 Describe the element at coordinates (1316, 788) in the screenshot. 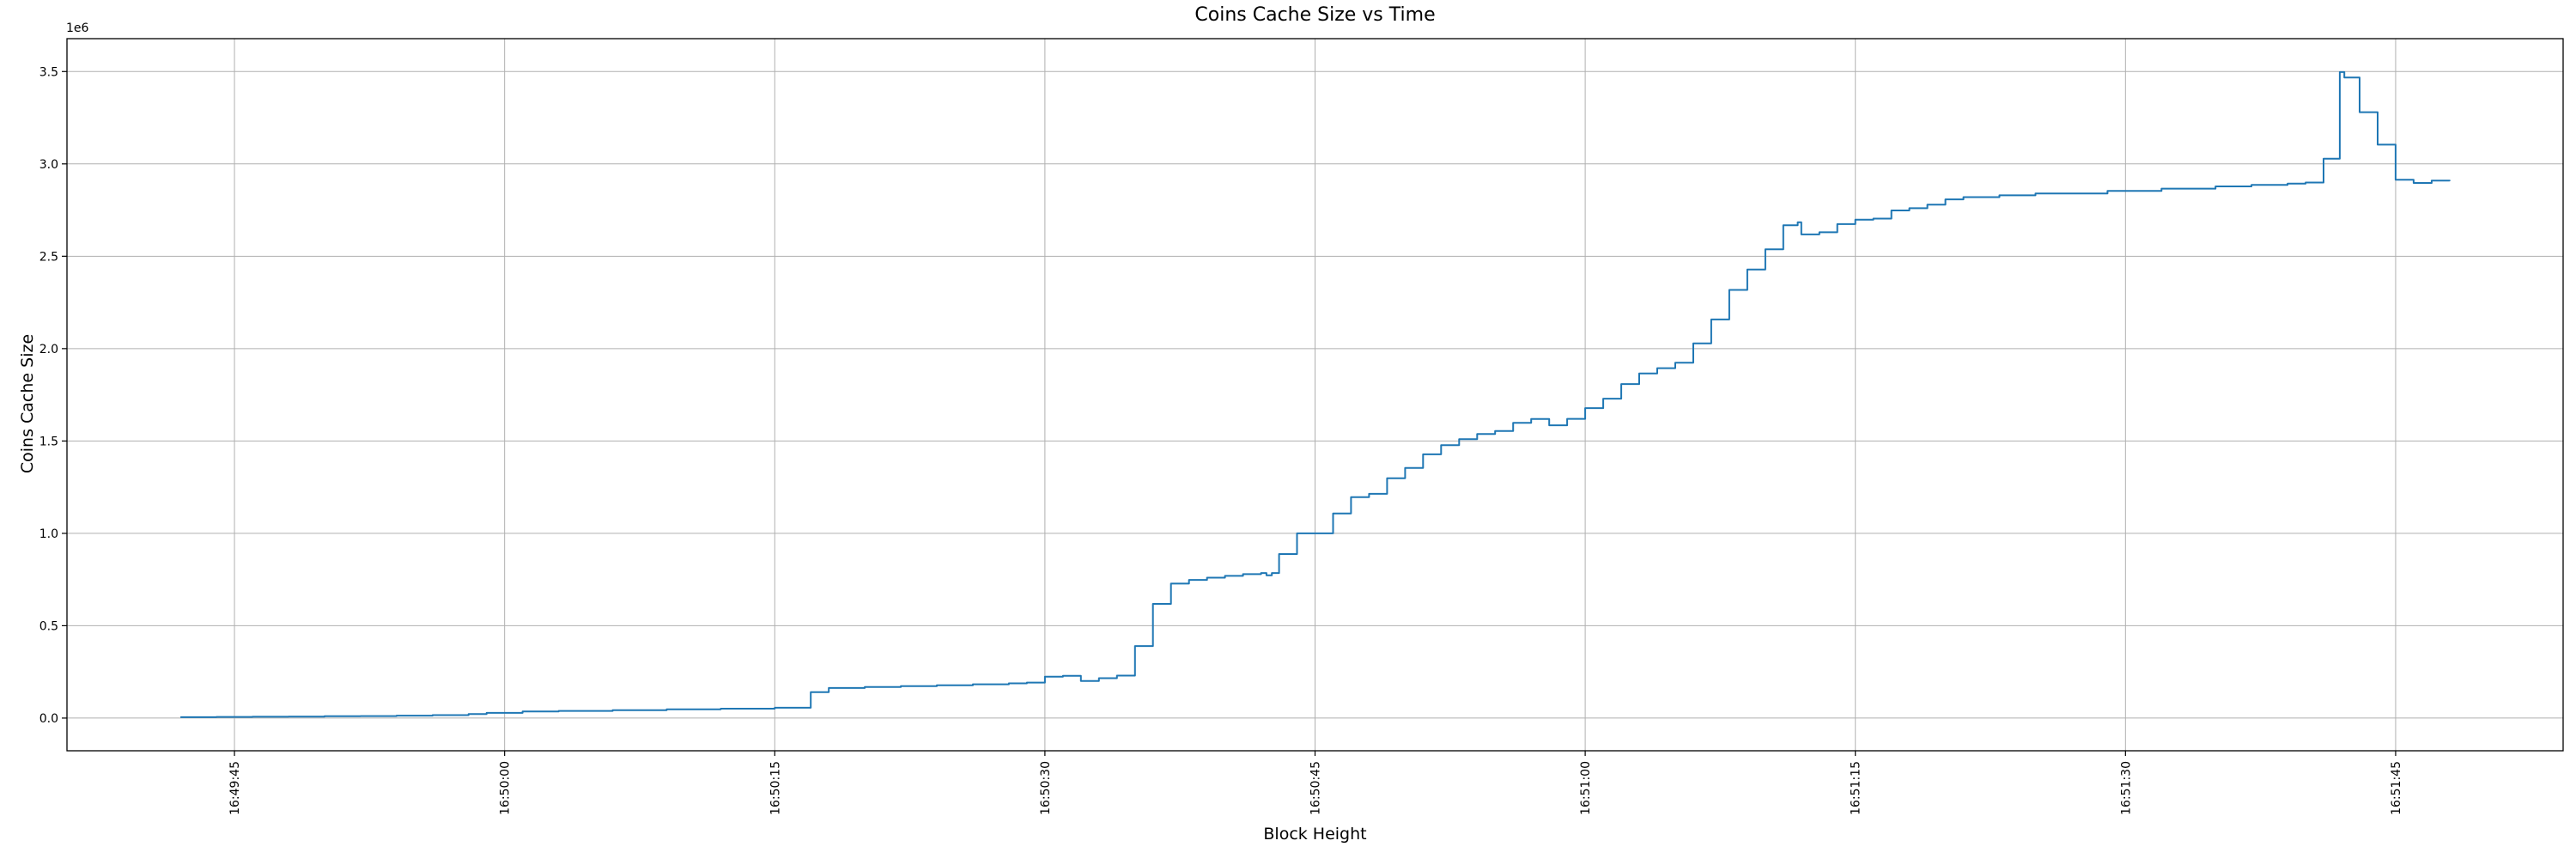

I see `x-tick-label: 16:50:45` at that location.